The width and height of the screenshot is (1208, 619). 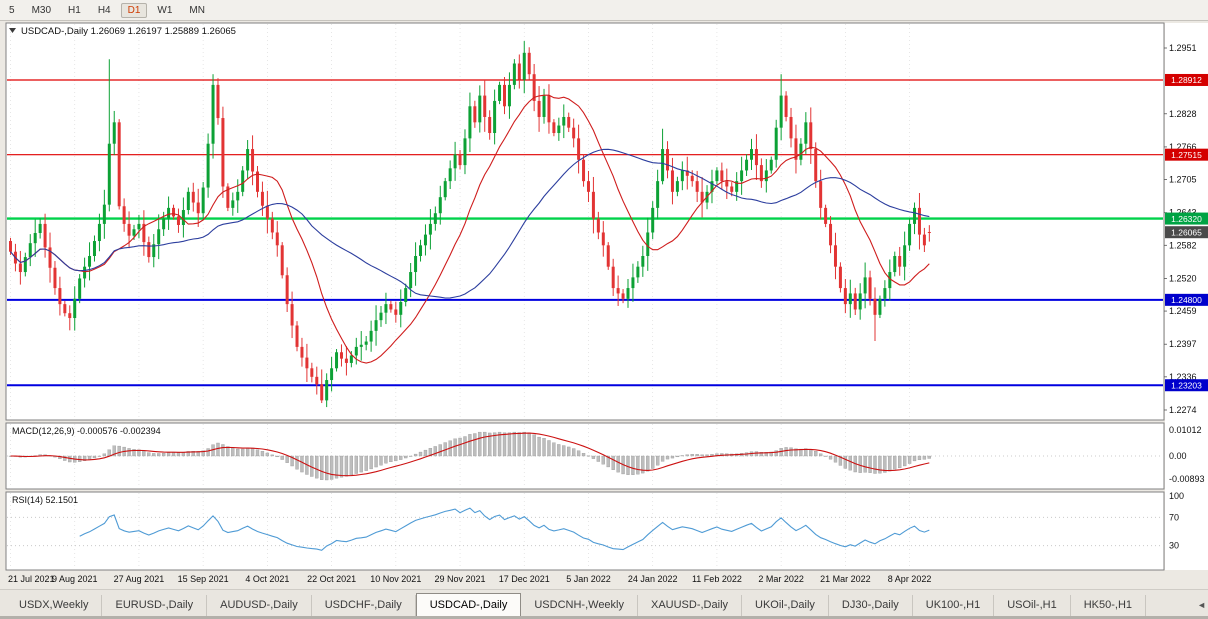 I want to click on tab-dj30-daily: DJ30-,Daily, so click(x=871, y=605).